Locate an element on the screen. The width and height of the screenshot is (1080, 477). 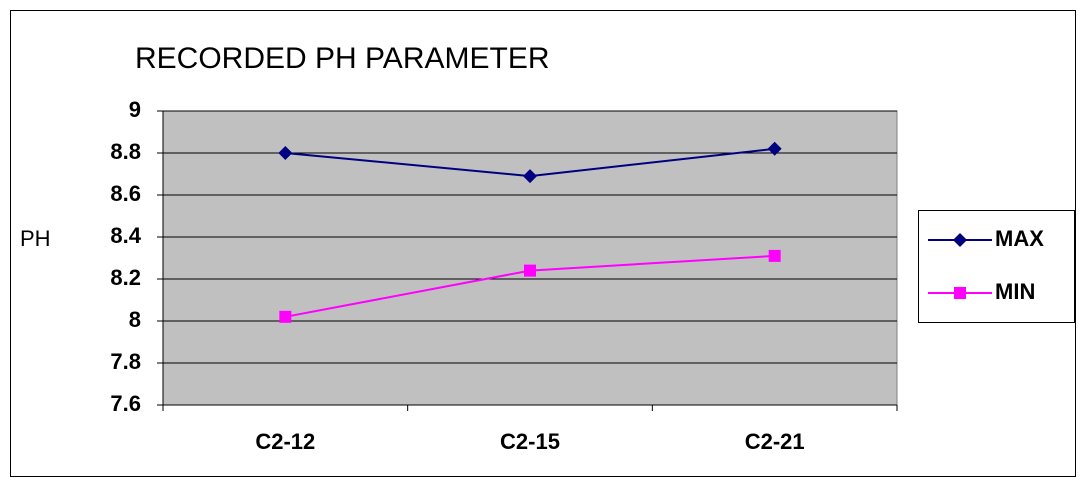
legend-label: MAX is located at coordinates (1019, 238).